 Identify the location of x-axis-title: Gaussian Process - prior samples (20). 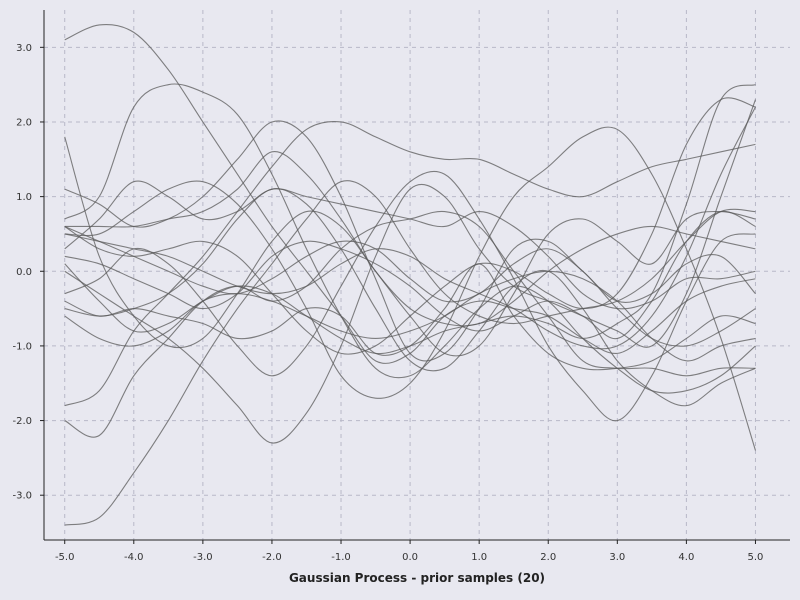
(417, 578).